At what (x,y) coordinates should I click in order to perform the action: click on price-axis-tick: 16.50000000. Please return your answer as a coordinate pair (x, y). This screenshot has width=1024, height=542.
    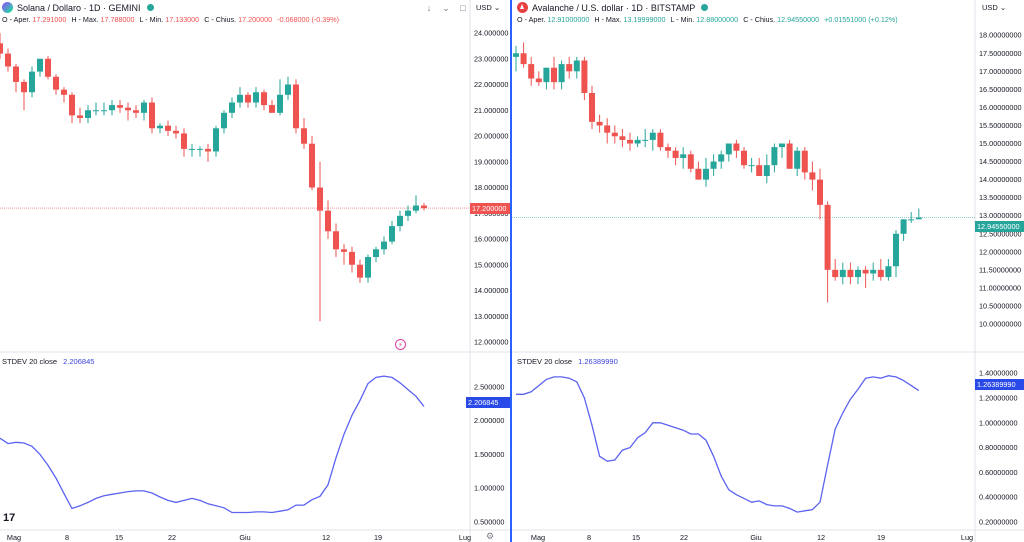
    Looking at the image, I should click on (1000, 89).